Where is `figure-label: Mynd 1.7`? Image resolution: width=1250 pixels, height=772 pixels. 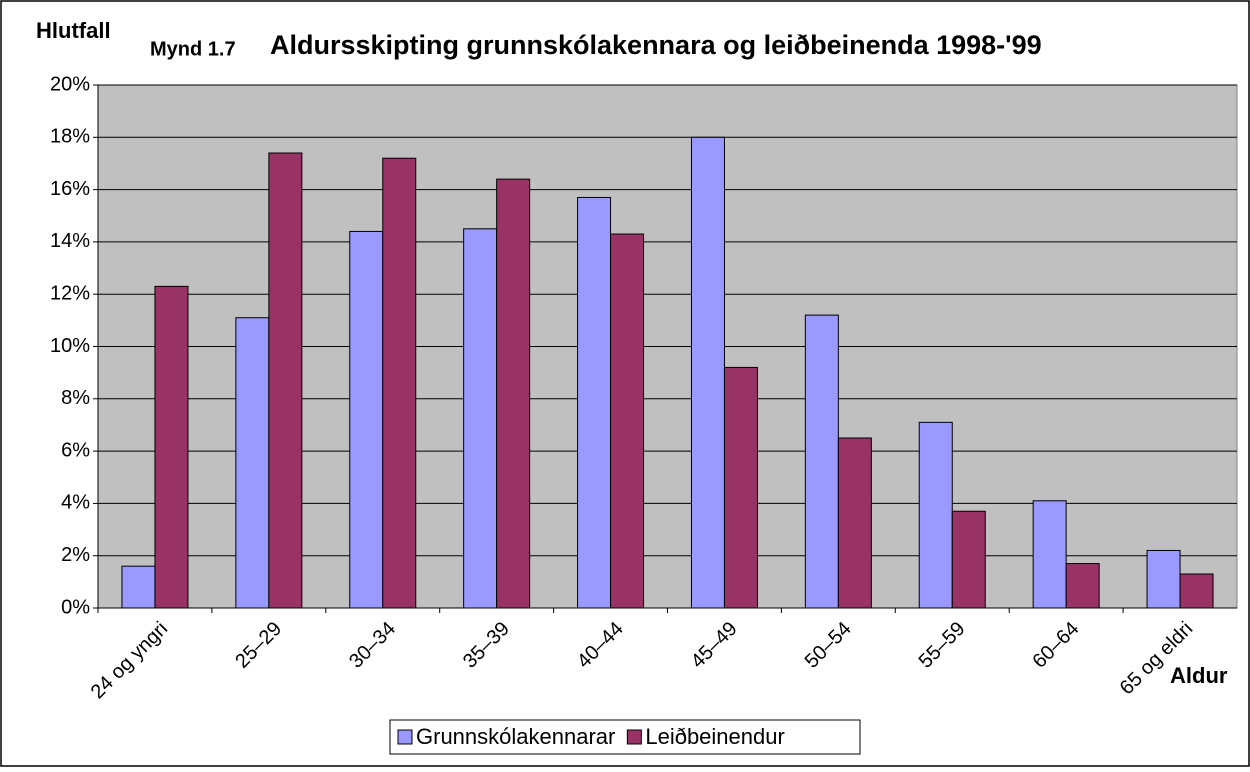
figure-label: Mynd 1.7 is located at coordinates (193, 49).